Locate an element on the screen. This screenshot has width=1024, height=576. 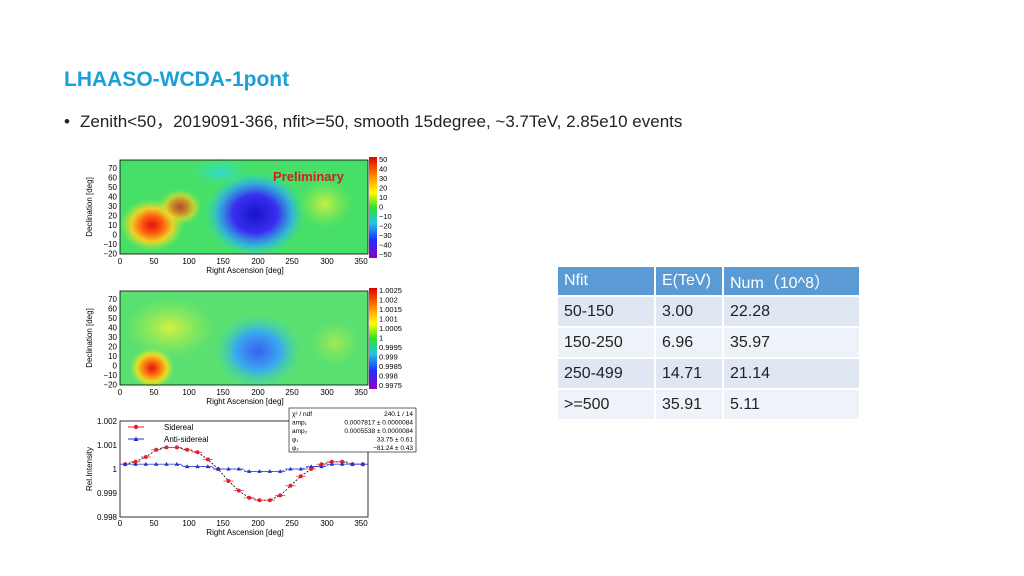
z-tick: 20 is located at coordinates (383, 188).